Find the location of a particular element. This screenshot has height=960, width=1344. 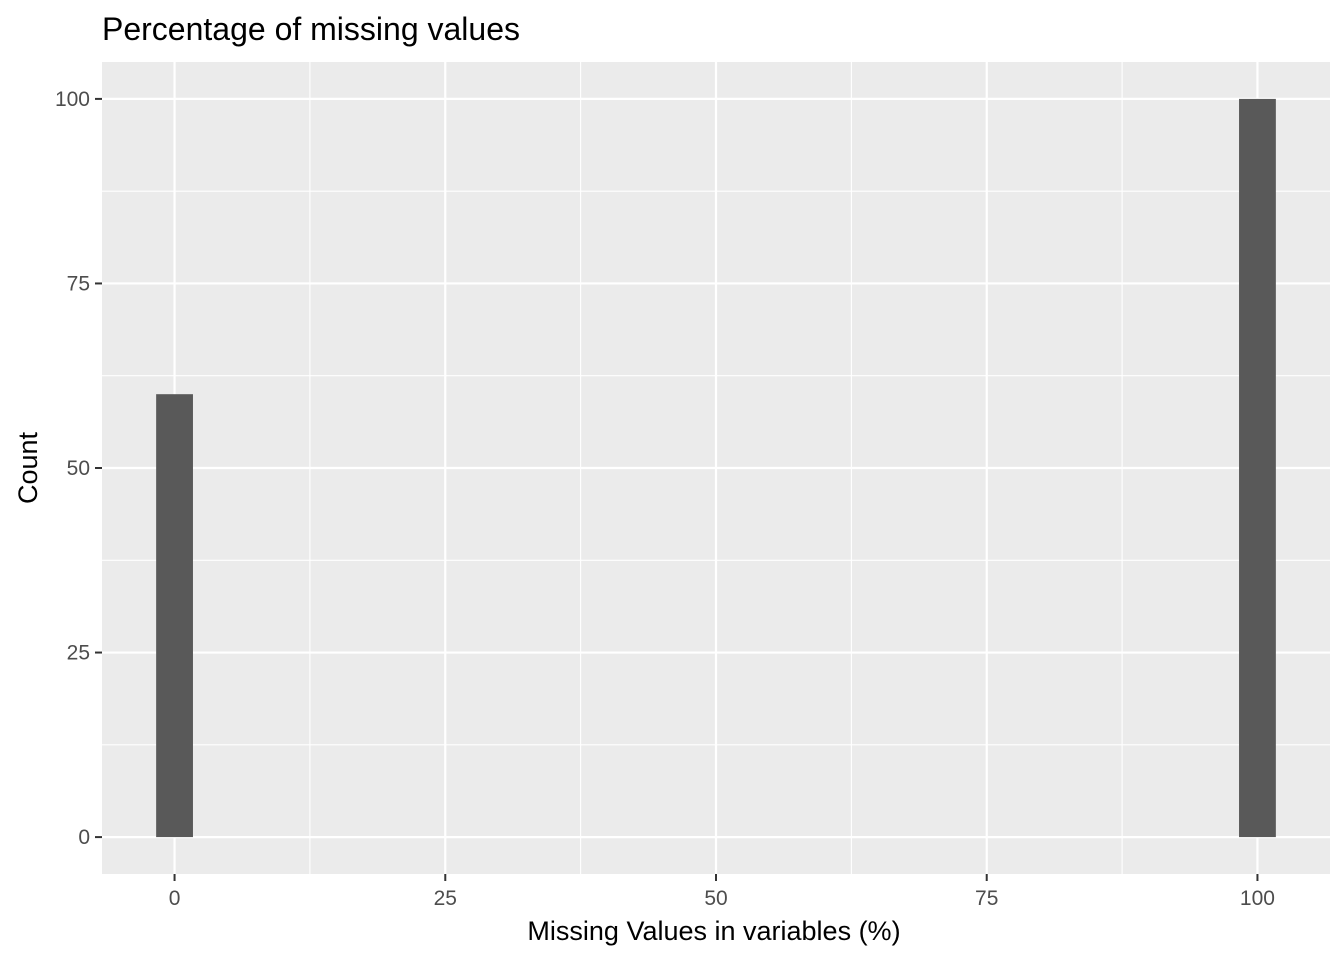

x-tick-label: 100 is located at coordinates (1257, 898).